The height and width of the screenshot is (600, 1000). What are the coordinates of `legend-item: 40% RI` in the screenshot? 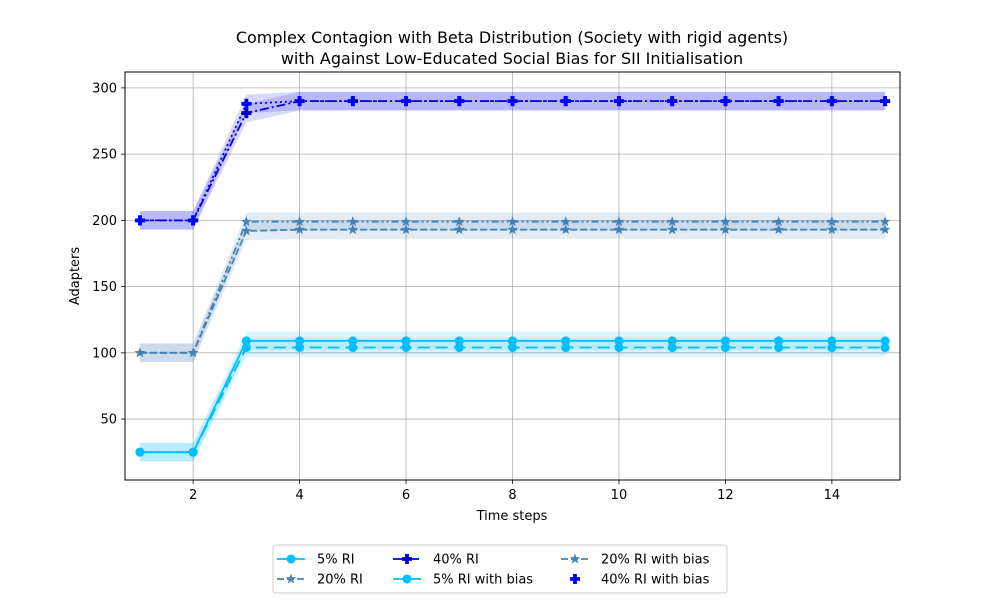 It's located at (436, 560).